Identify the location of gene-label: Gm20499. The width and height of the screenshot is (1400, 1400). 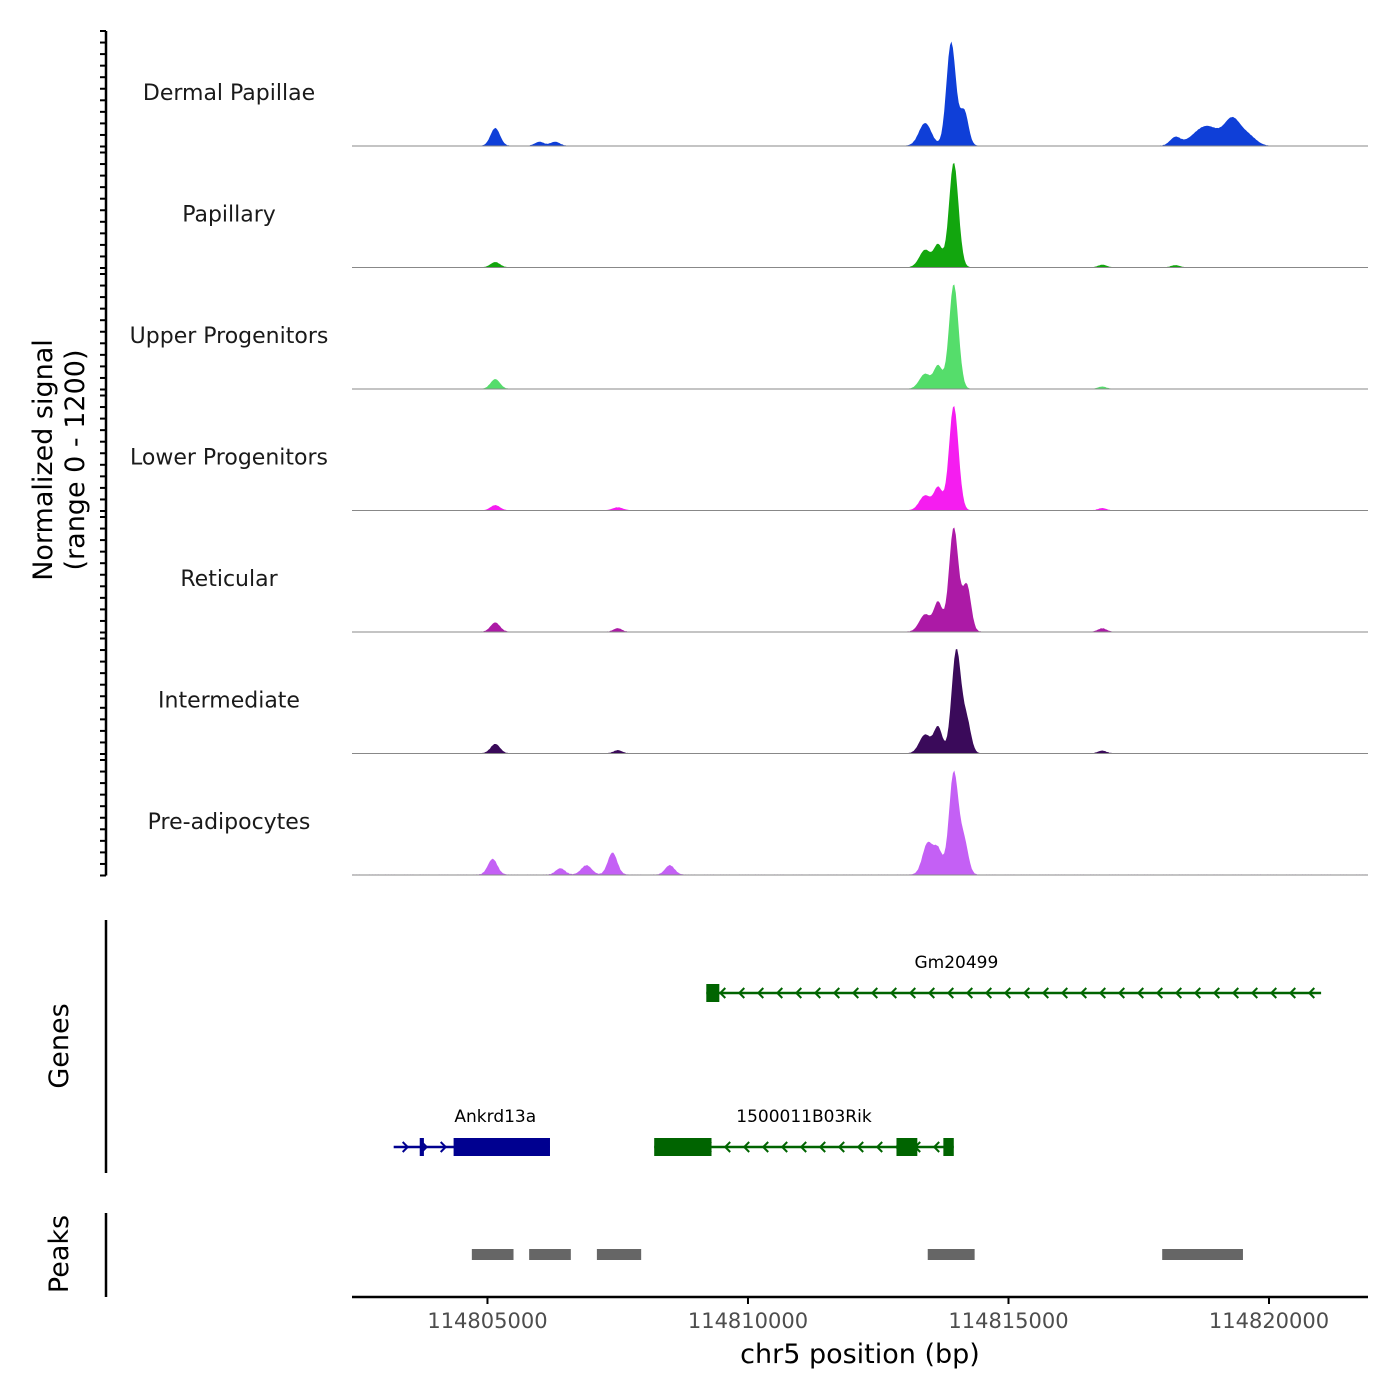
(956, 963).